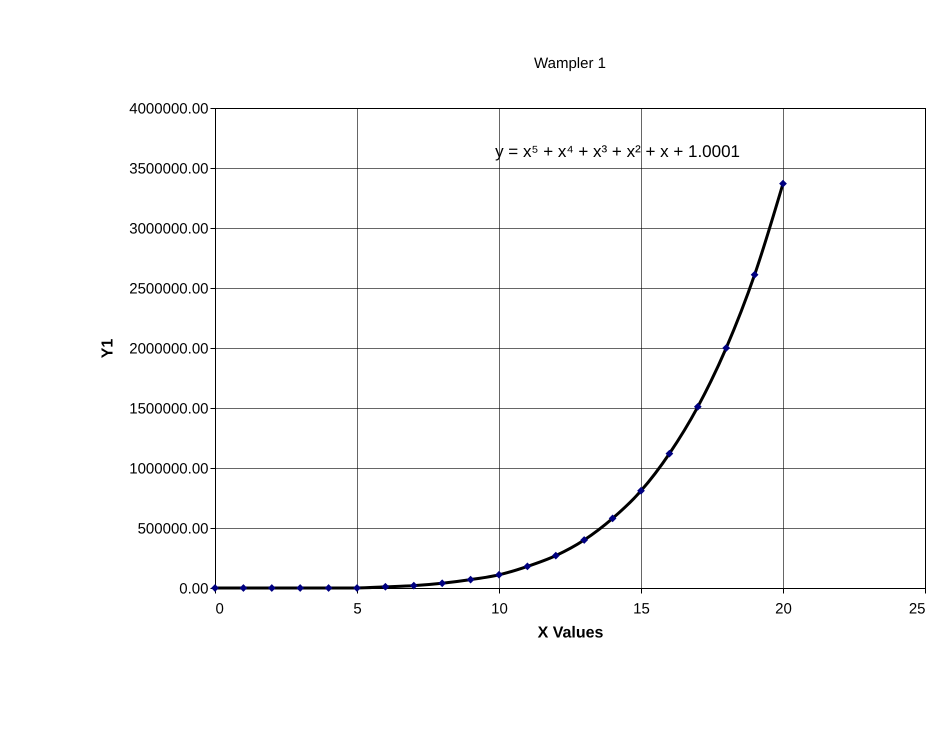 The width and height of the screenshot is (950, 745). What do you see at coordinates (220, 609) in the screenshot?
I see `x-tick-label: 0` at bounding box center [220, 609].